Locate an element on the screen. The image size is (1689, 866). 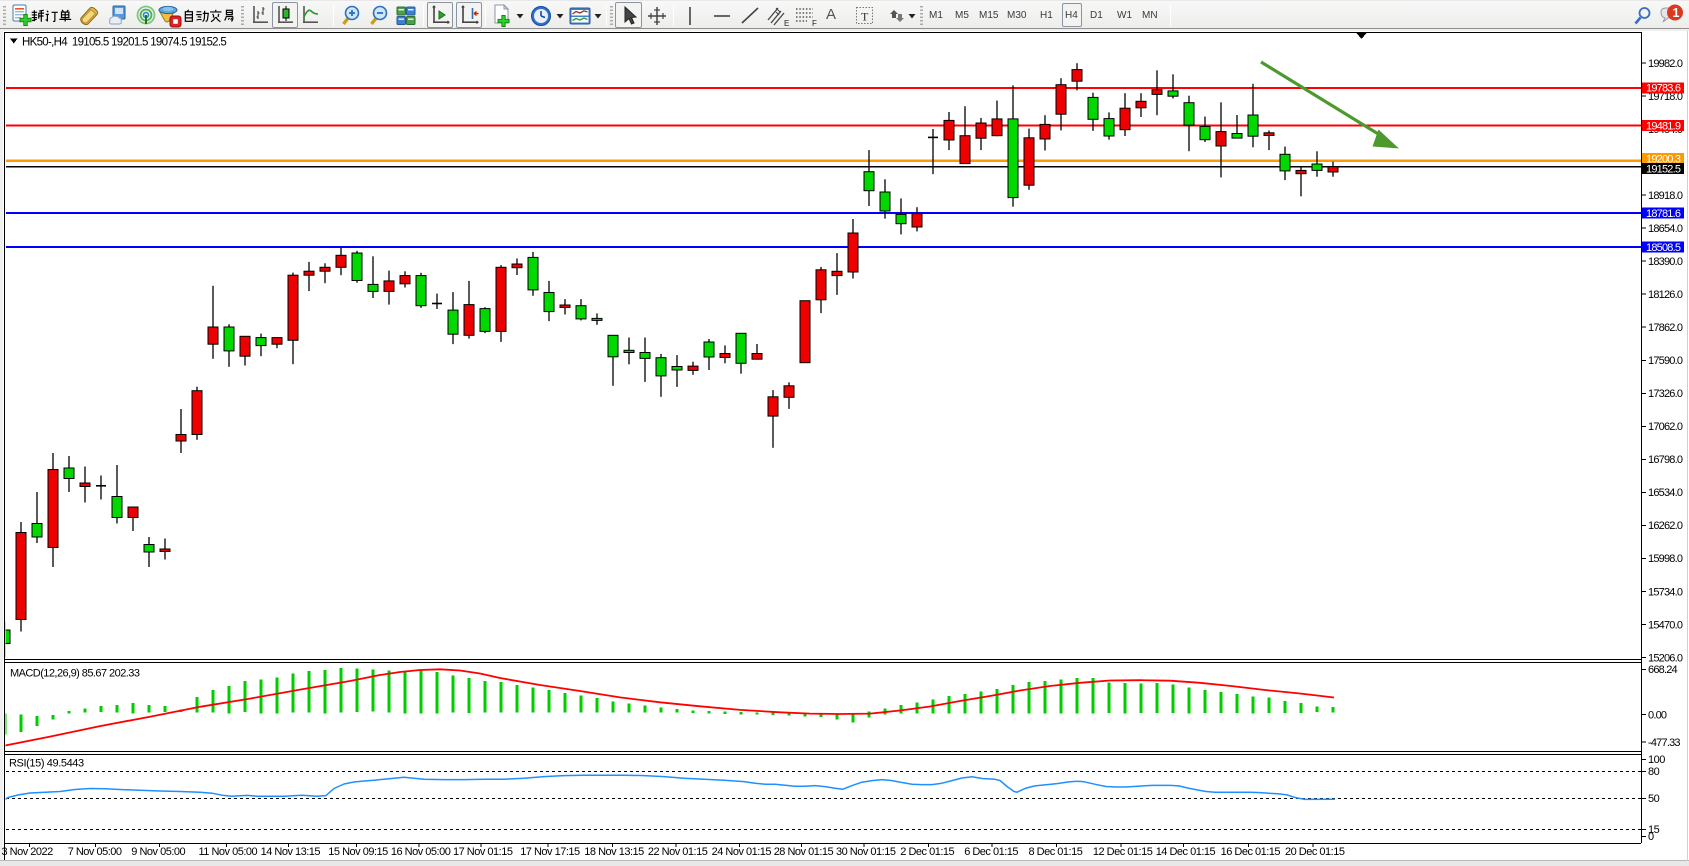
svg-text: 18 Nov 13:15 is located at coordinates (614, 852).